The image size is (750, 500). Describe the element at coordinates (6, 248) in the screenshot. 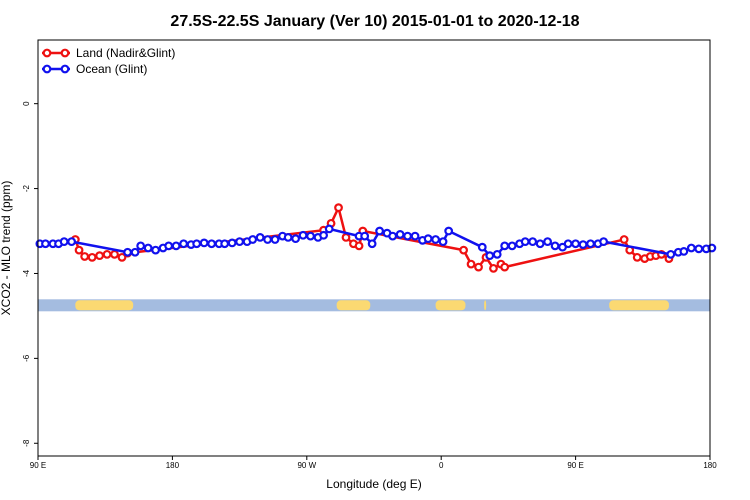

I see `y-axis-title: XCO2 - MLO trend (ppm)` at that location.